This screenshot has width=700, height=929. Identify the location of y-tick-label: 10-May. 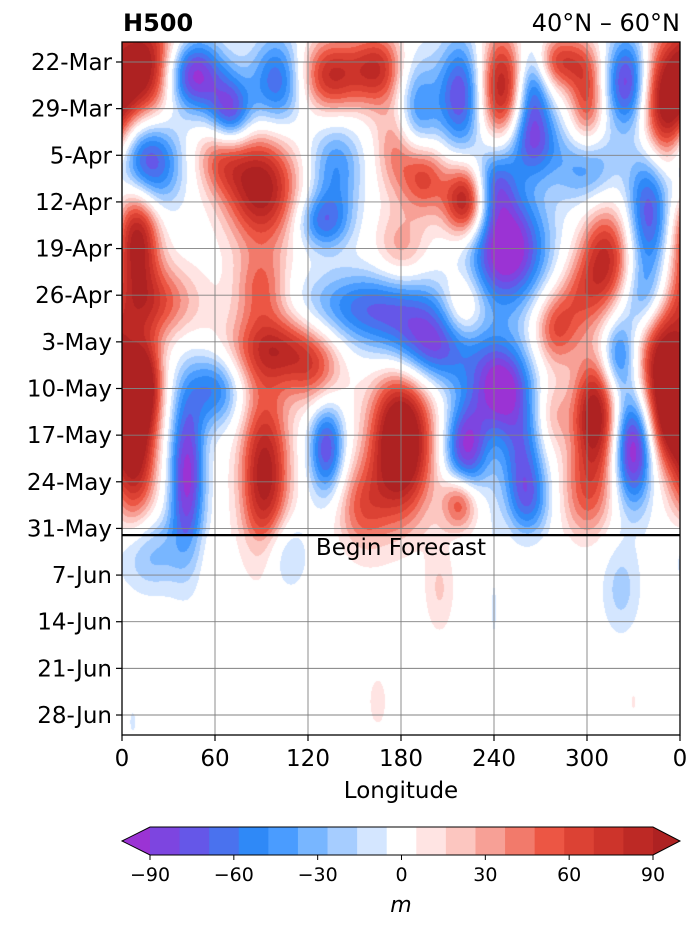
(69, 390).